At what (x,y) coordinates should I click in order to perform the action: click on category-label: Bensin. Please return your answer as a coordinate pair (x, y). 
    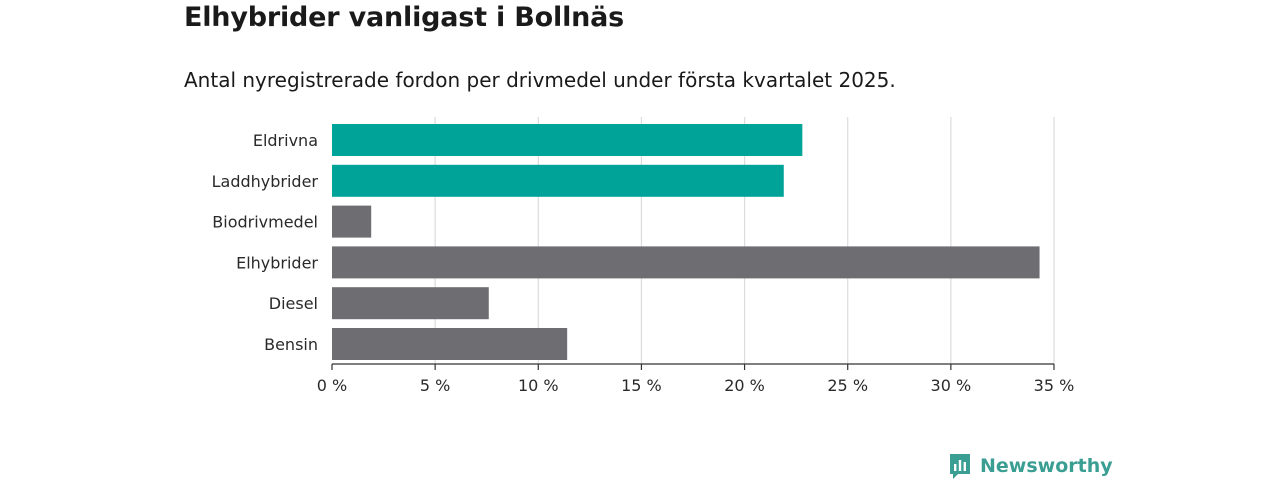
    Looking at the image, I should click on (291, 344).